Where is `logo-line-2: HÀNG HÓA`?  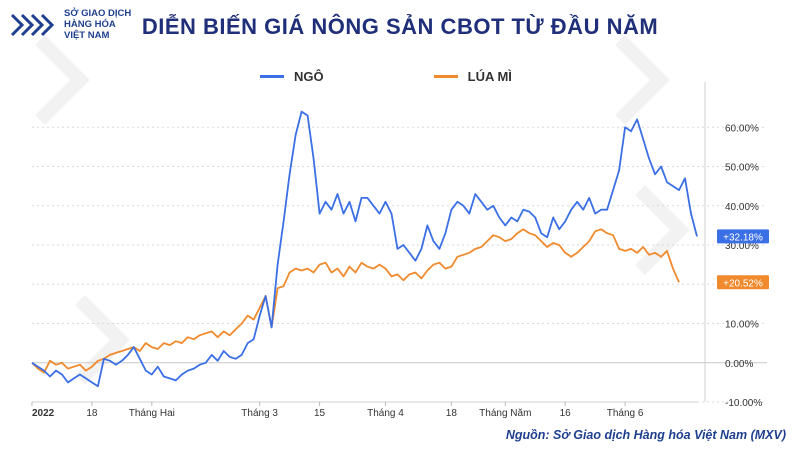 logo-line-2: HÀNG HÓA is located at coordinates (90, 24).